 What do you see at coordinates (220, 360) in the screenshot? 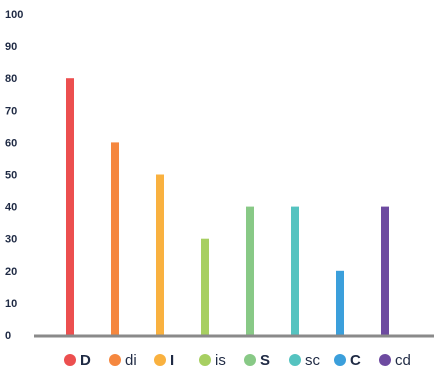
I see `legend-label-is: is` at bounding box center [220, 360].